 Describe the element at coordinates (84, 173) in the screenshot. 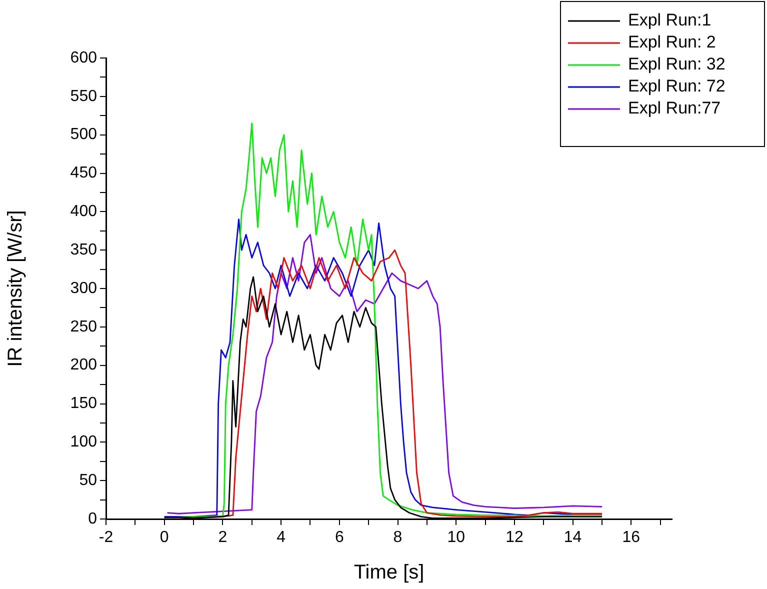

I see `y-tick-label: 450` at that location.